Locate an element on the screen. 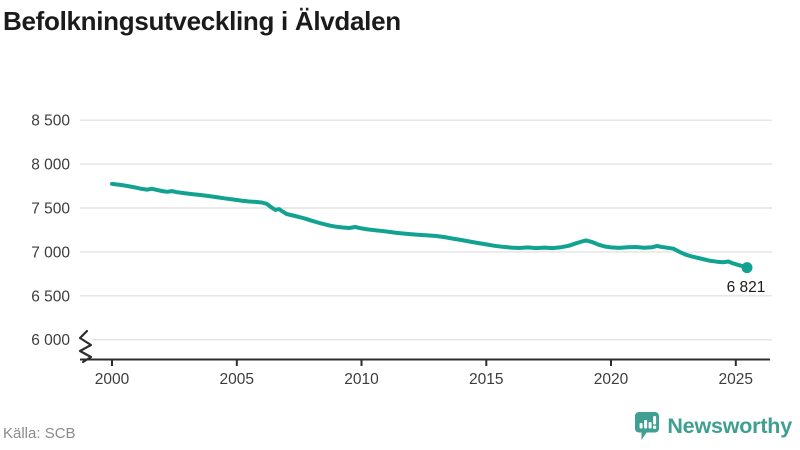 This screenshot has height=450, width=800. end-value-label: 6 821 is located at coordinates (746, 287).